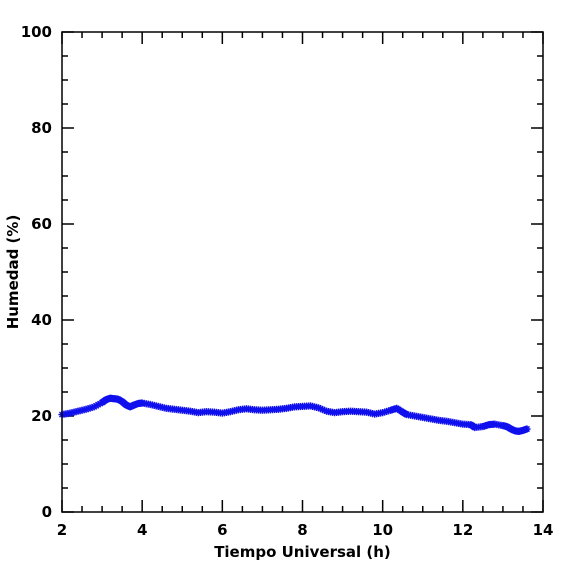  I want to click on data-points, so click(294, 414).